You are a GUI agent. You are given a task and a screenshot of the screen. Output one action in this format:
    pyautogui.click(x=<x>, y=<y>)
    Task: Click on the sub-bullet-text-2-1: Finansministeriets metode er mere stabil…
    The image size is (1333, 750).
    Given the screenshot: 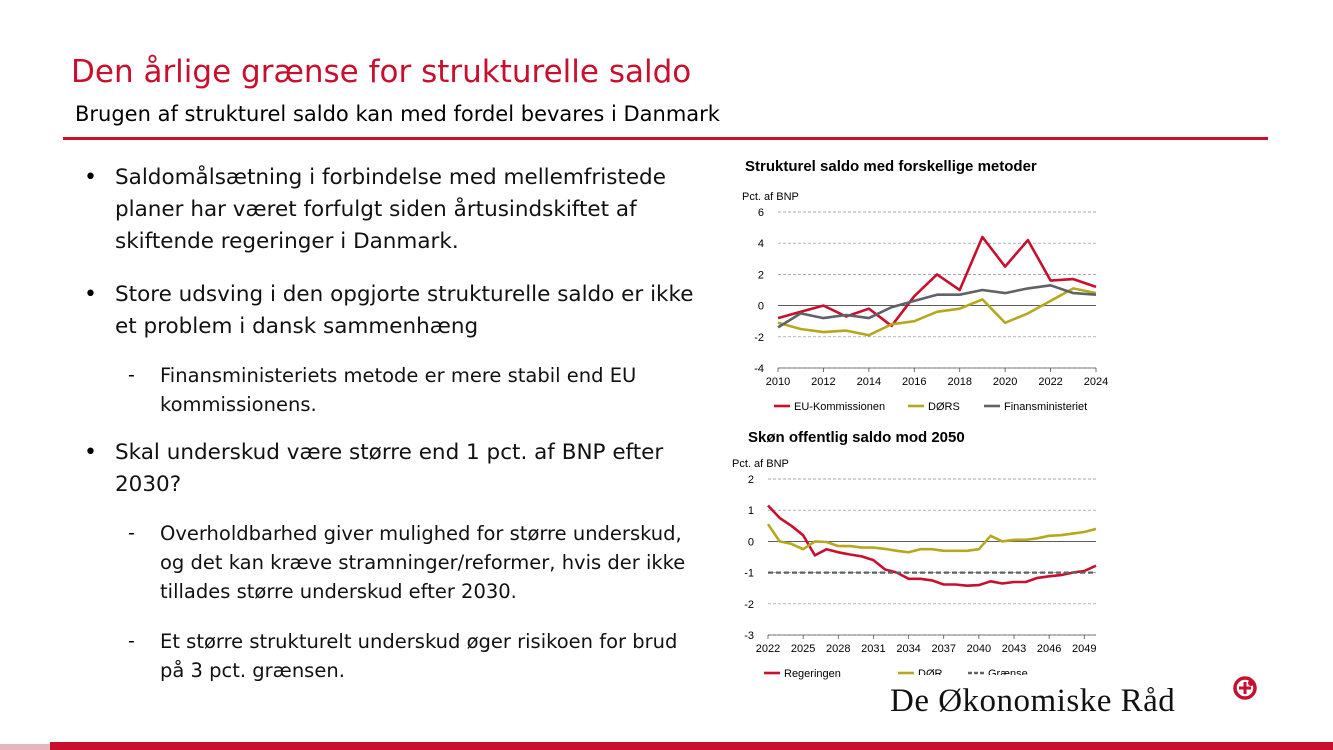 What is the action you would take?
    pyautogui.click(x=398, y=390)
    